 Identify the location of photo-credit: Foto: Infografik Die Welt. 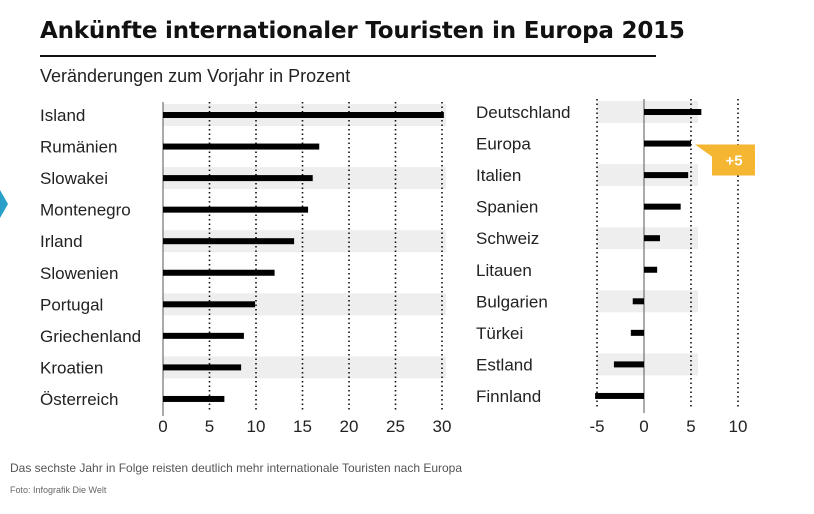
(58, 490).